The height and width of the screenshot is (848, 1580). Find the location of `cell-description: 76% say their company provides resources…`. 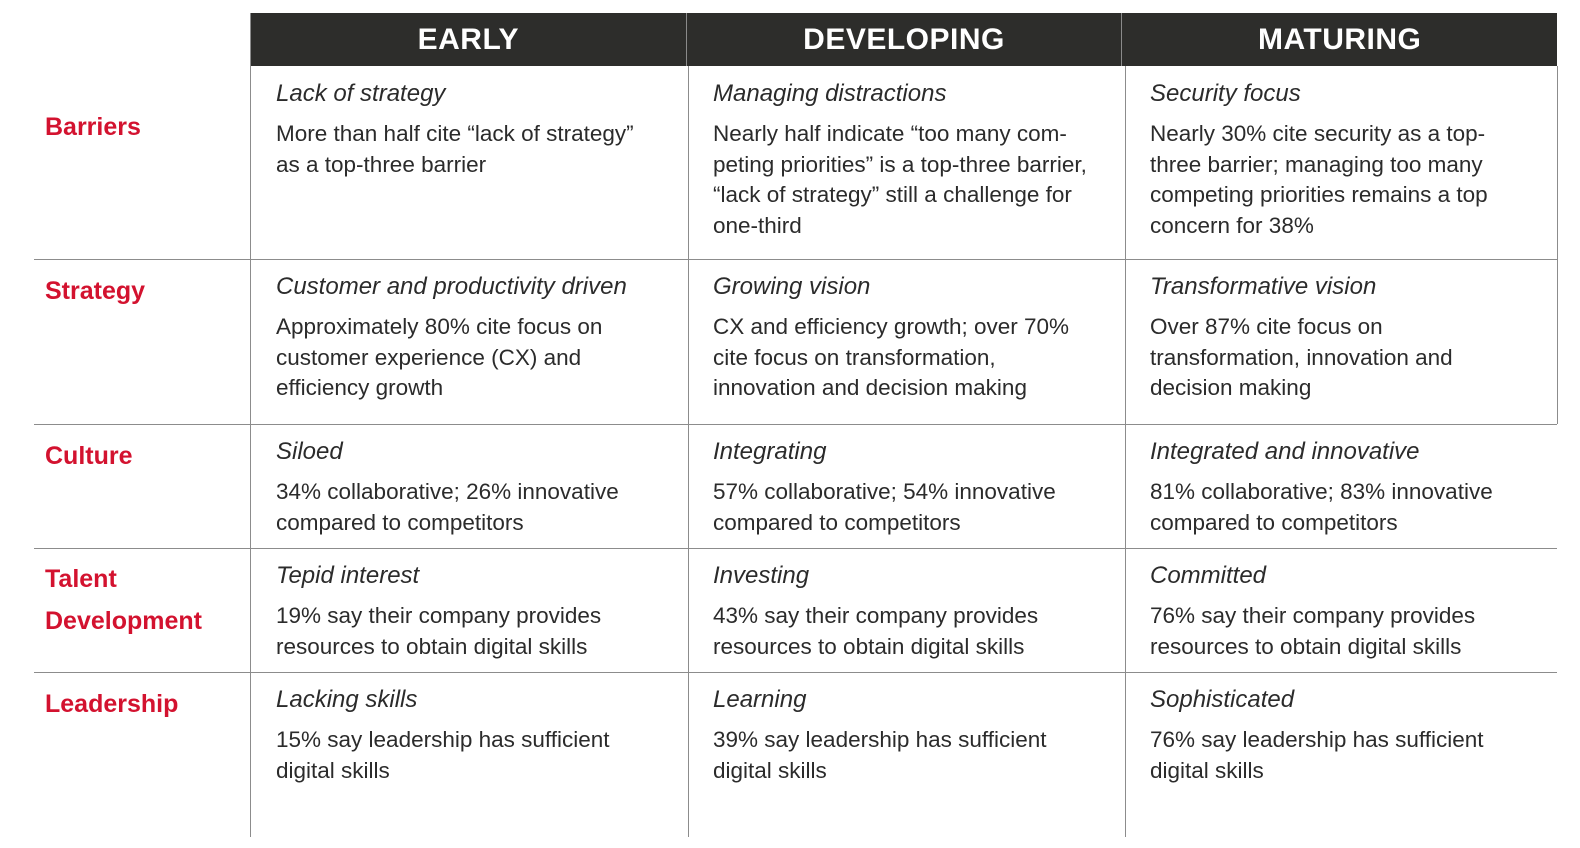

cell-description: 76% say their company provides resources… is located at coordinates (1350, 631).